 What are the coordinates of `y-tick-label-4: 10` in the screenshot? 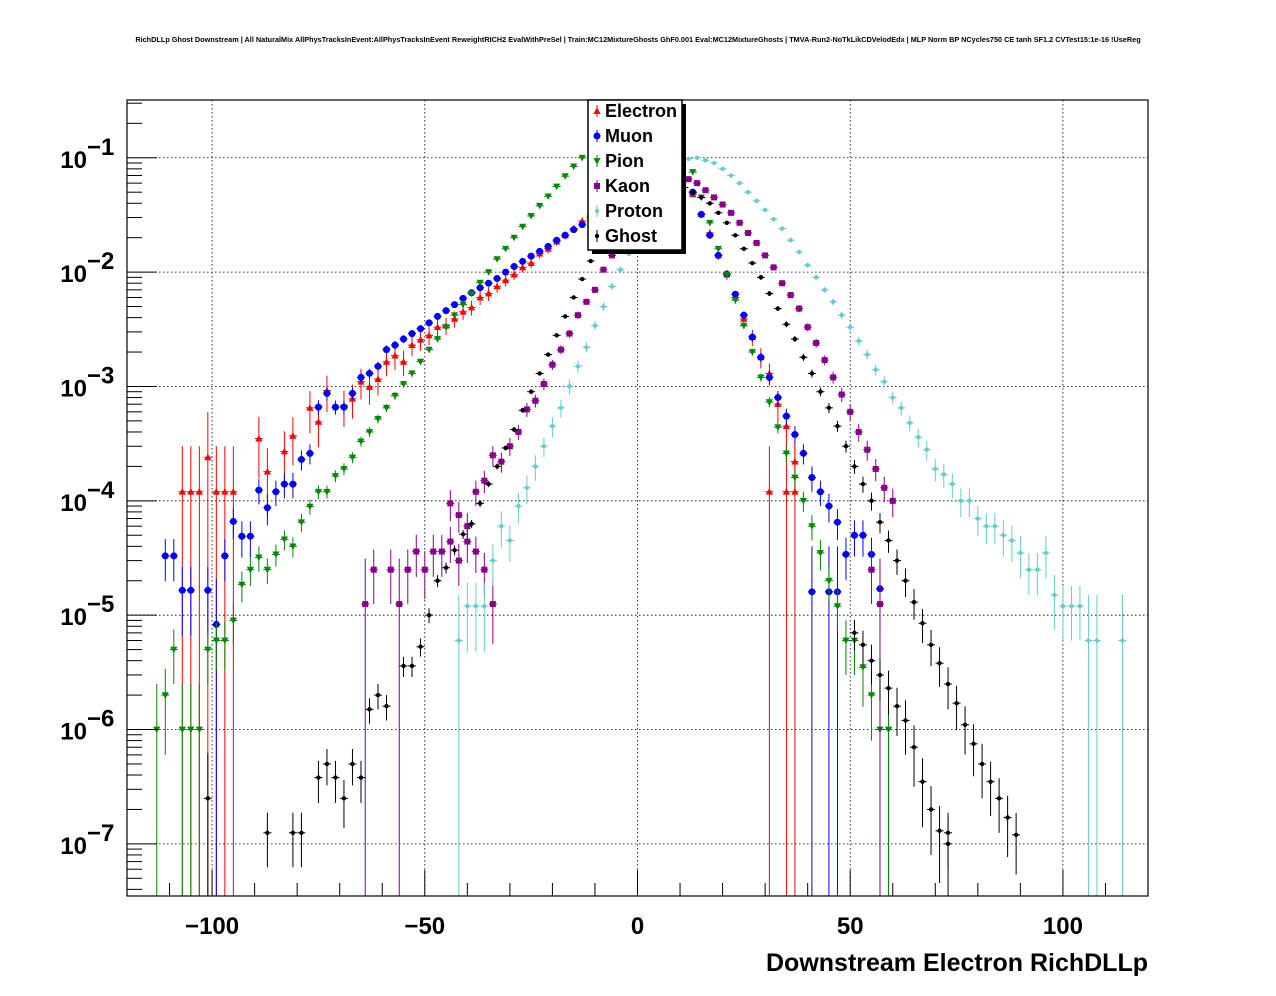 It's located at (73, 388).